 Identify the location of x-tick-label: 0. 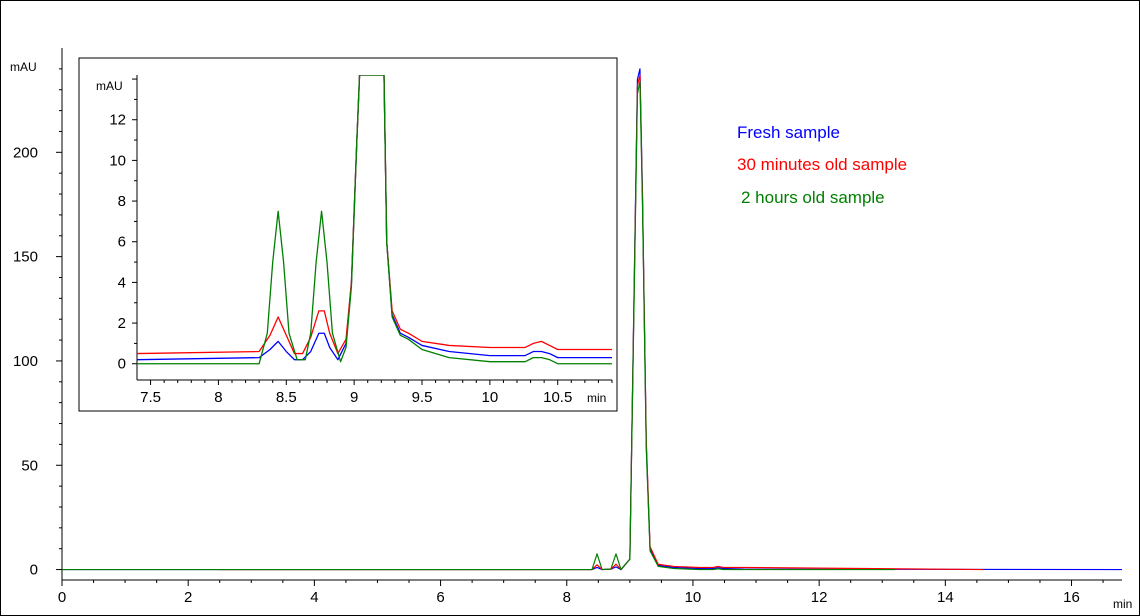
(62, 597).